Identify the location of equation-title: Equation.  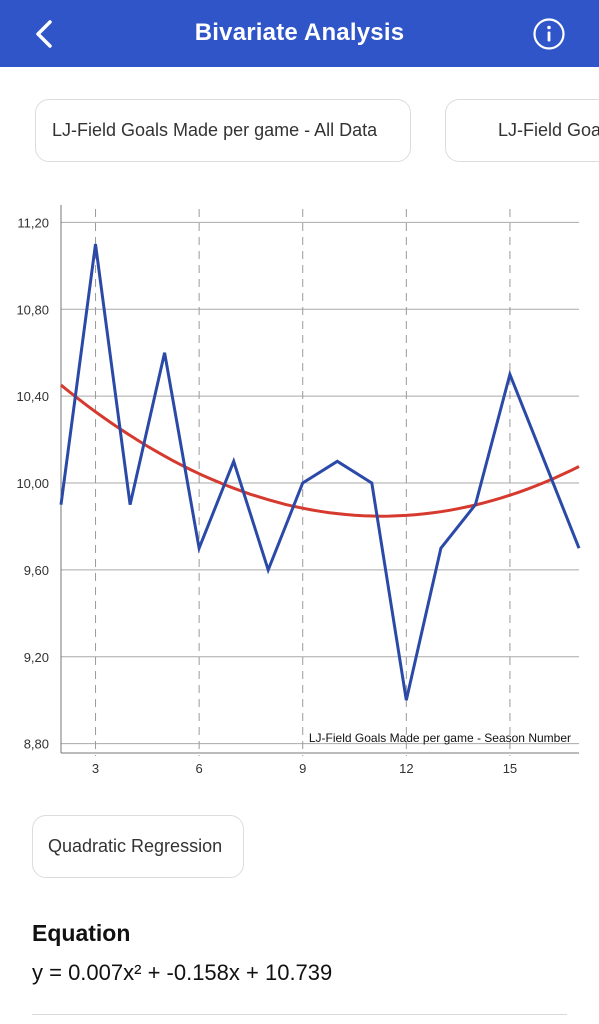
(81, 933).